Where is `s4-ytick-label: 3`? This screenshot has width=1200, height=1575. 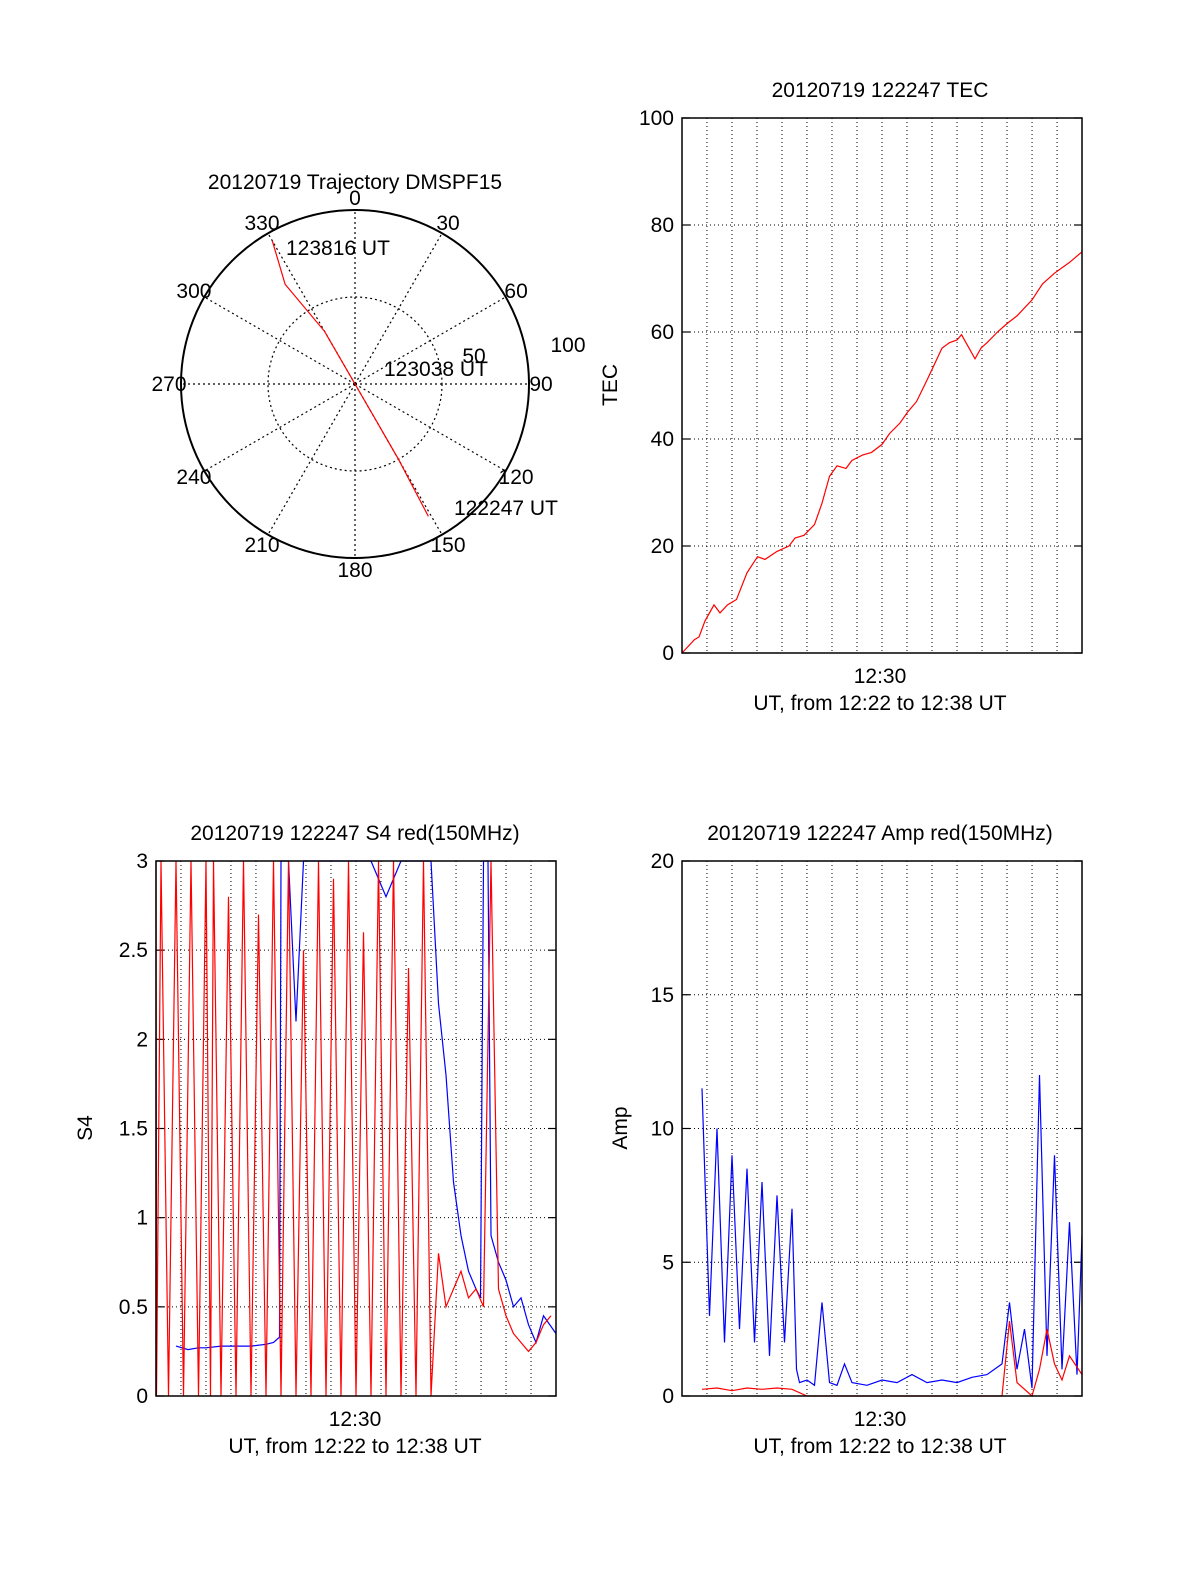
s4-ytick-label: 3 is located at coordinates (142, 861).